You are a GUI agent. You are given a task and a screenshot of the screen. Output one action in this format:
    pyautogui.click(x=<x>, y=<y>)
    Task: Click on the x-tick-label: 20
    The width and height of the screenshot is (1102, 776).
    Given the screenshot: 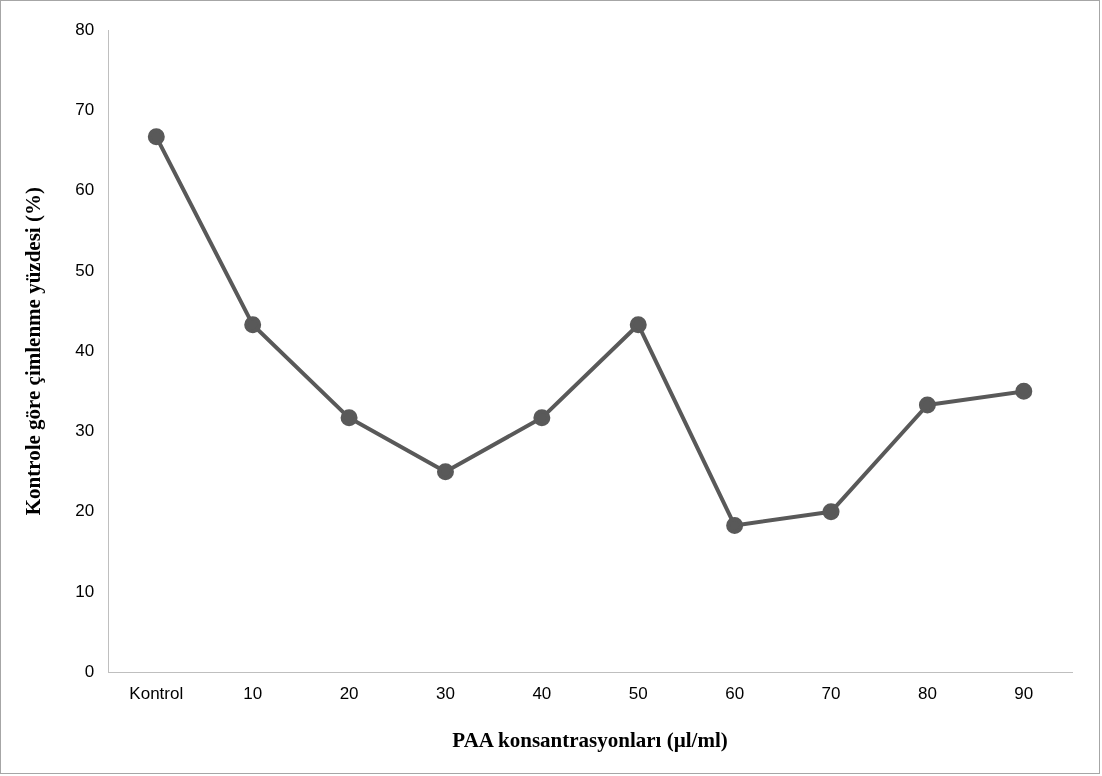 What is the action you would take?
    pyautogui.click(x=349, y=694)
    